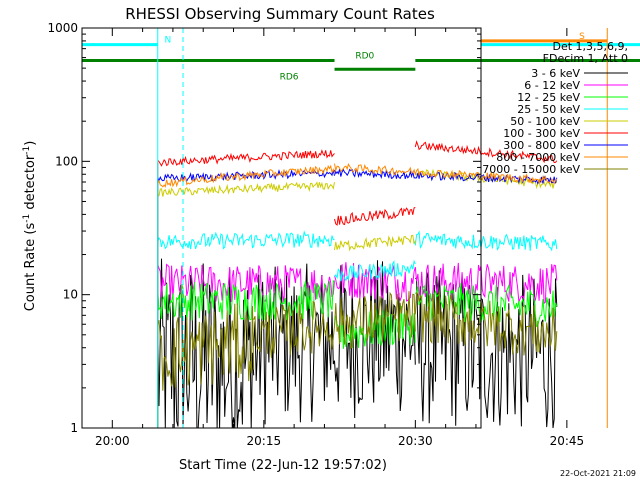  Describe the element at coordinates (598, 473) in the screenshot. I see `footer-date: 22-Oct-2021 21:09` at that location.